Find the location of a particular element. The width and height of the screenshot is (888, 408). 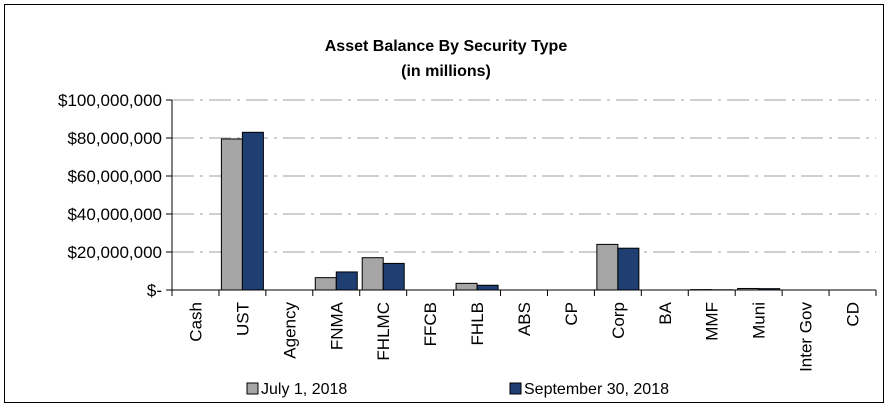

x-tick-label: FFCB is located at coordinates (430, 324).